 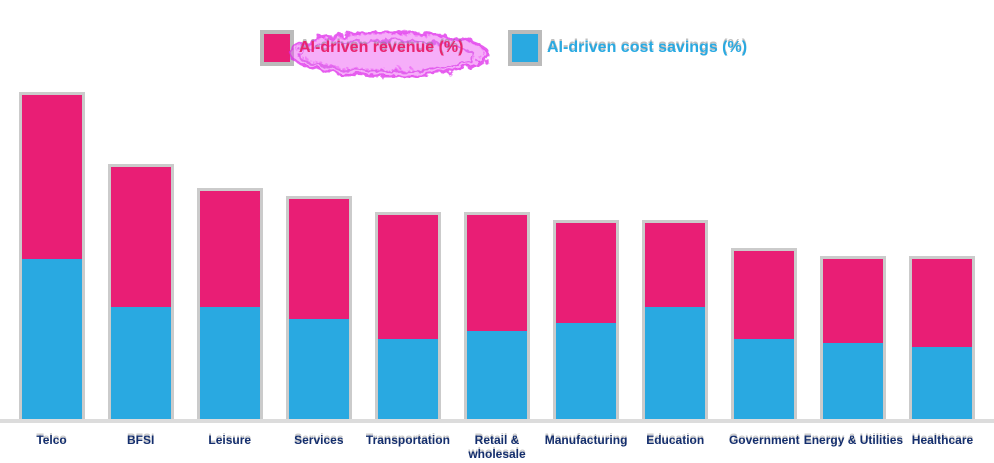 What do you see at coordinates (497, 447) in the screenshot?
I see `category-label: Retail & wholesale` at bounding box center [497, 447].